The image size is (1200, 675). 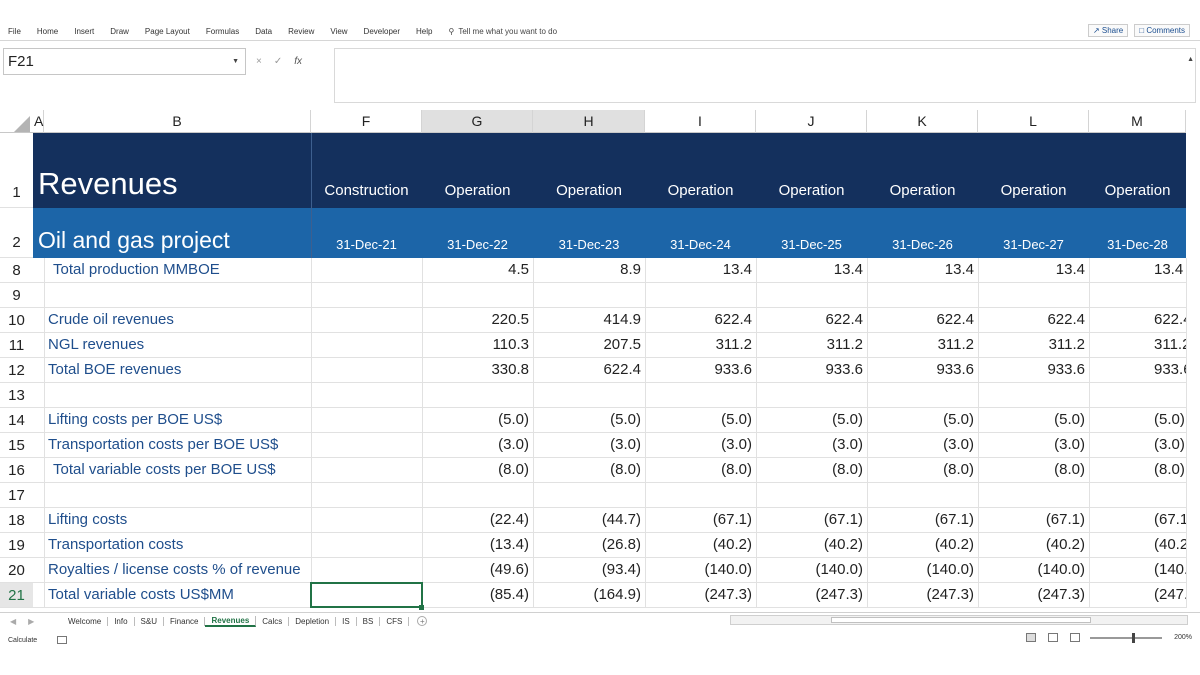 I want to click on add-sheet-icon: +, so click(x=422, y=621).